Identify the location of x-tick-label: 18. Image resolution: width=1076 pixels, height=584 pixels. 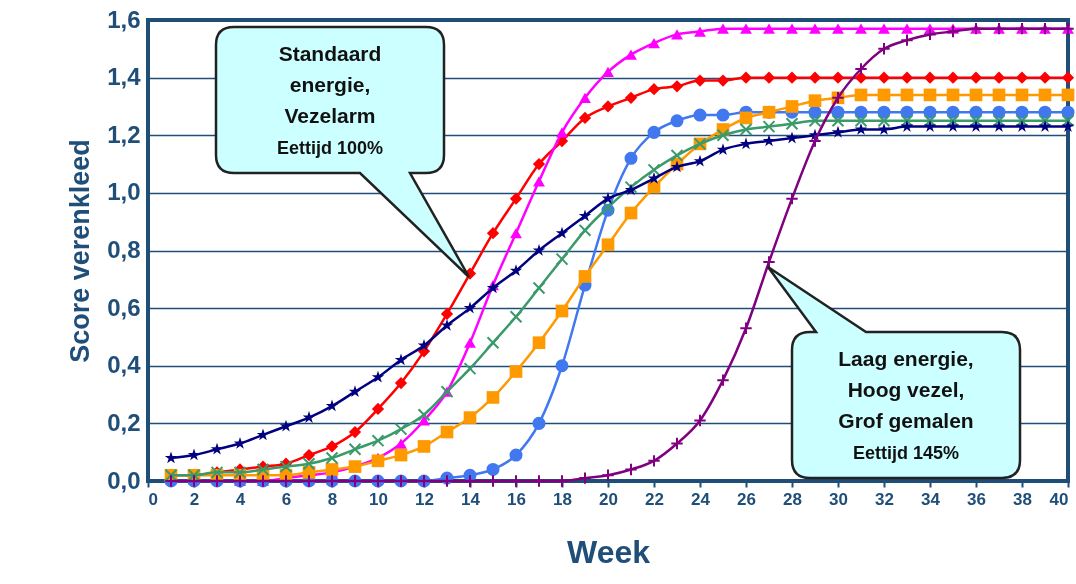
(562, 499).